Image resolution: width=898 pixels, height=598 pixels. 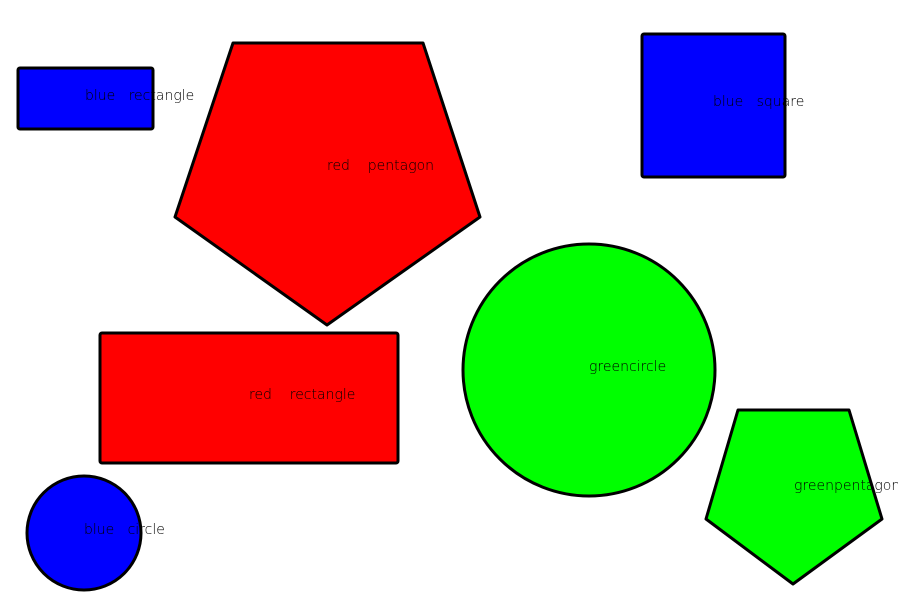 I want to click on blue-square-label: blue square, so click(x=758, y=102).